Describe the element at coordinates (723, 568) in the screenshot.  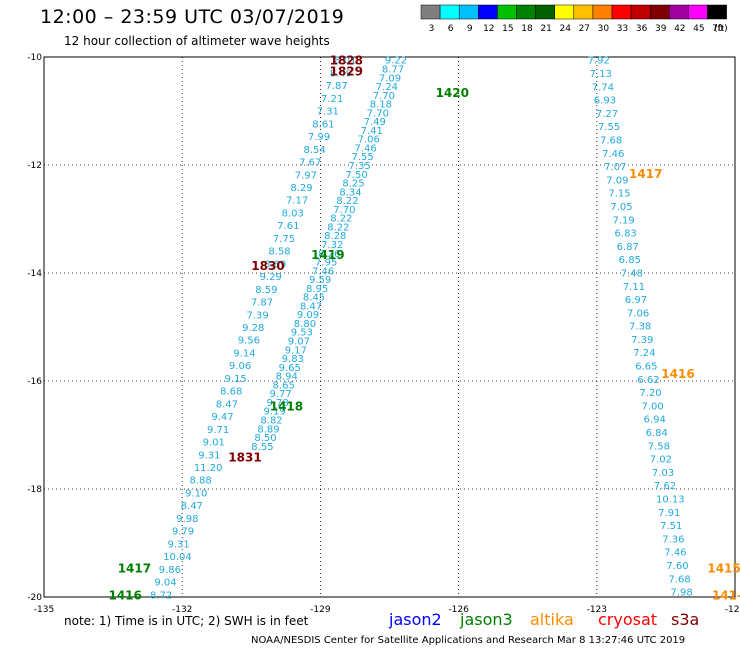
I see `pass-time-label: 1415` at that location.